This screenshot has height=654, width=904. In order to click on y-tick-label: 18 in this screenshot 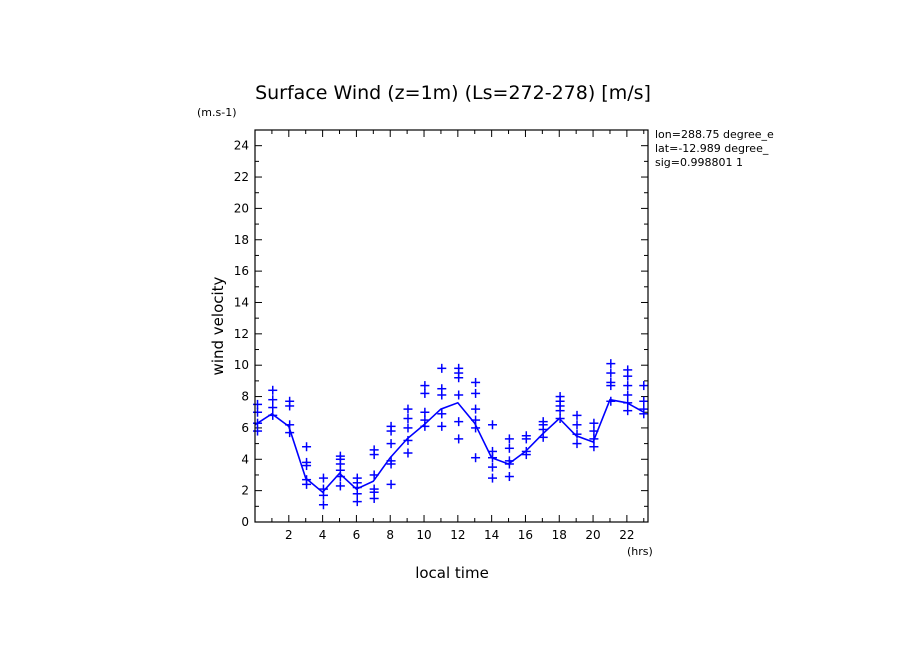, I will do `click(241, 240)`.